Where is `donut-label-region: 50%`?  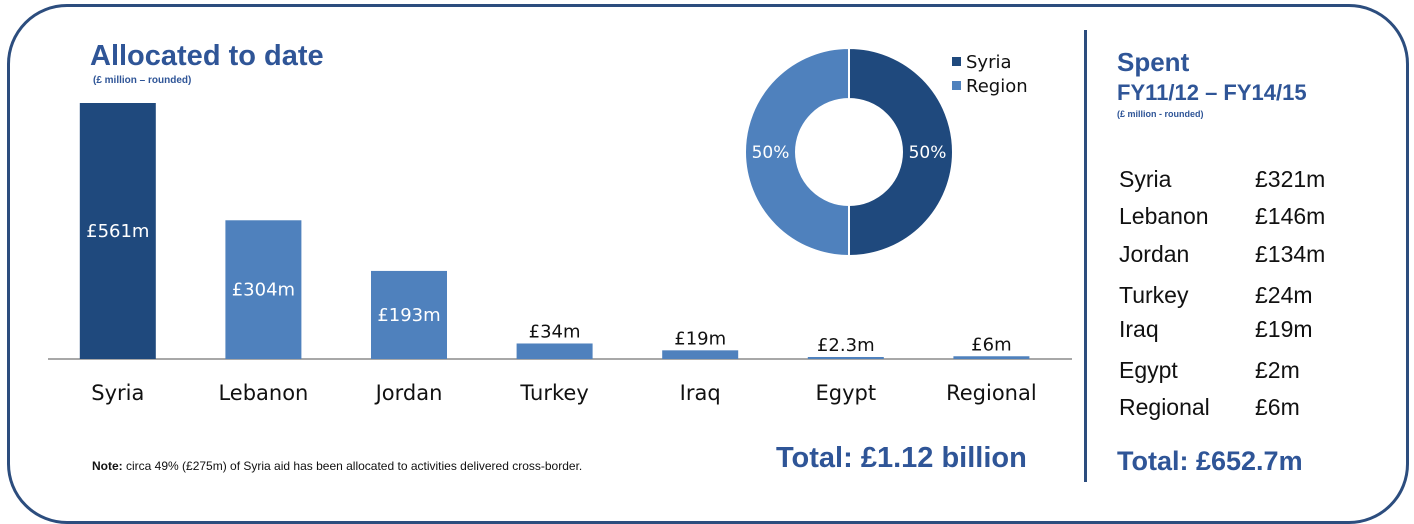
donut-label-region: 50% is located at coordinates (771, 153).